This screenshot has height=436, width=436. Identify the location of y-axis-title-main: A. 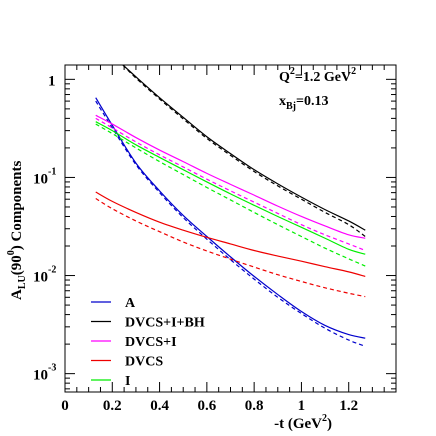
(17, 294).